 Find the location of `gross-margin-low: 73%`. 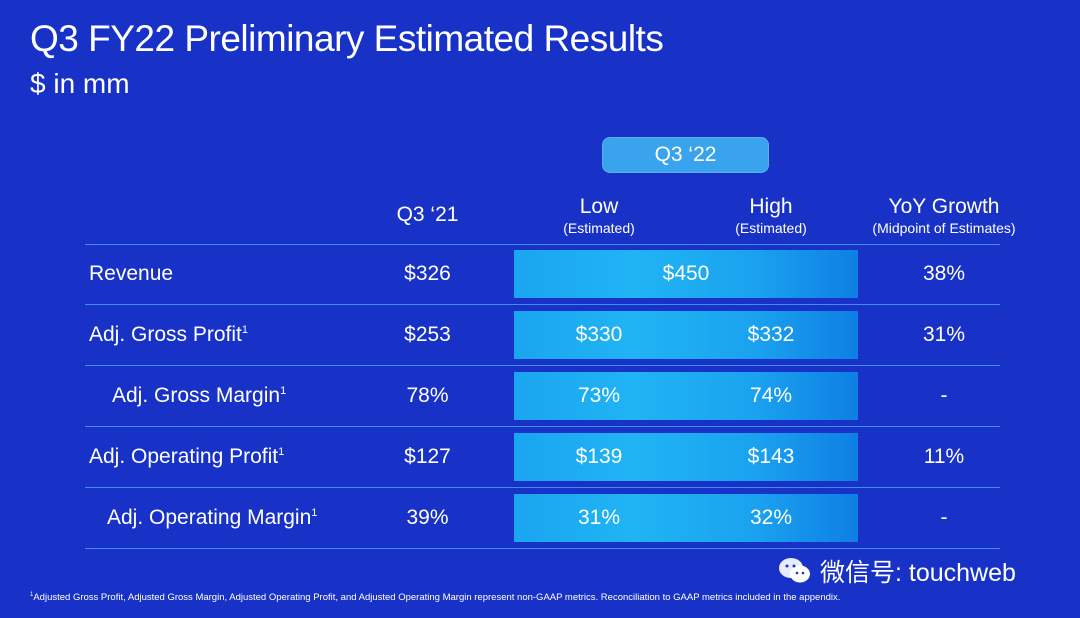

gross-margin-low: 73% is located at coordinates (599, 395).